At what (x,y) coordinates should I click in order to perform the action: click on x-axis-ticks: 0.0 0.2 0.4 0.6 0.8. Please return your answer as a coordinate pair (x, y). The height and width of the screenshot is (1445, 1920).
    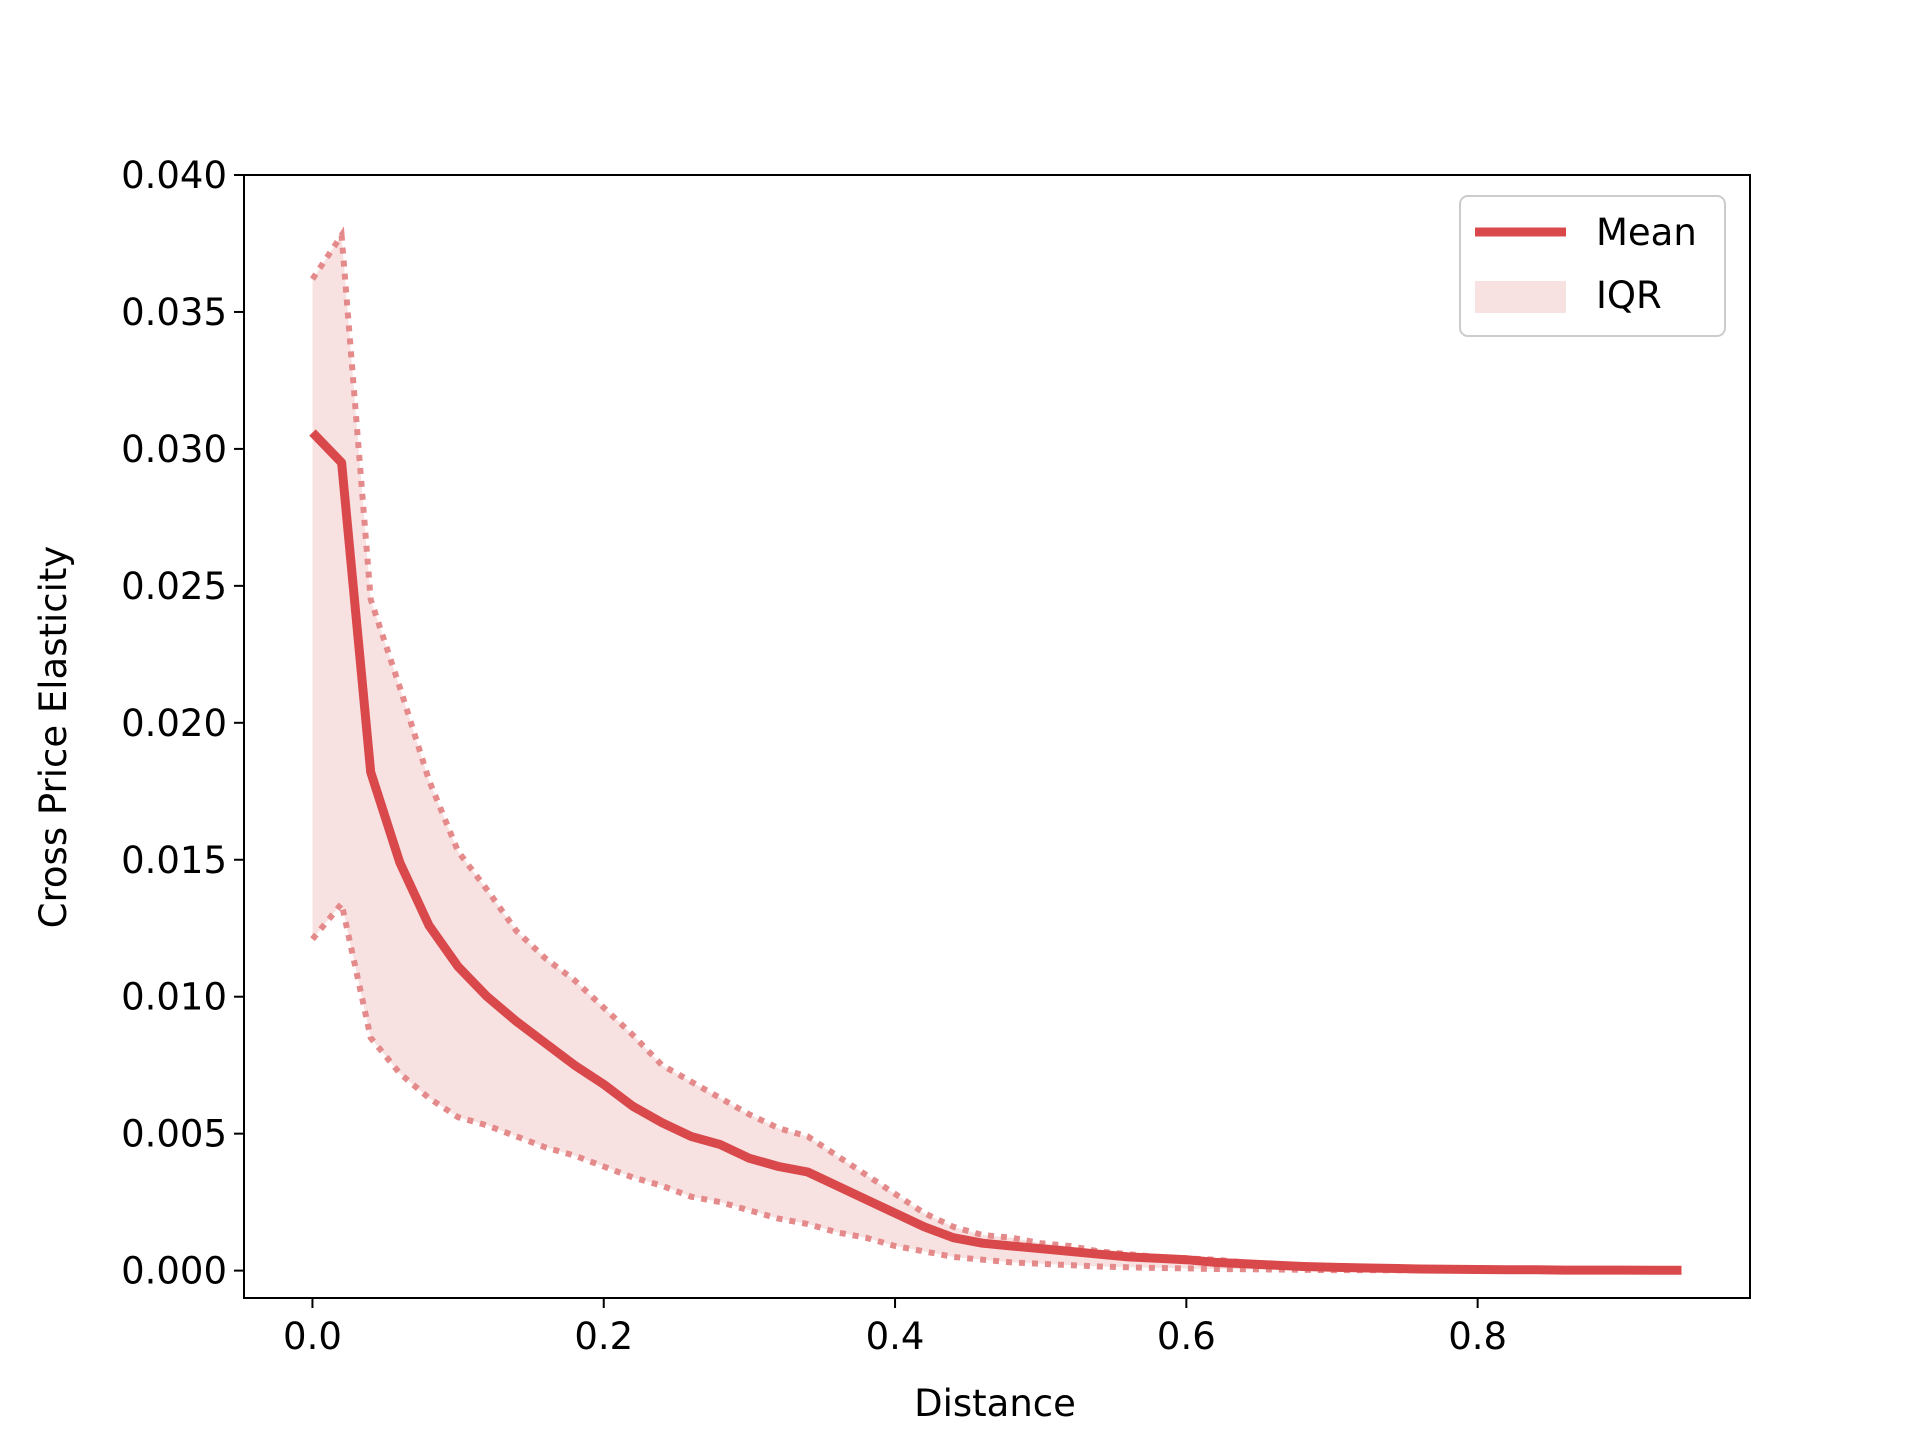
    Looking at the image, I should click on (895, 1328).